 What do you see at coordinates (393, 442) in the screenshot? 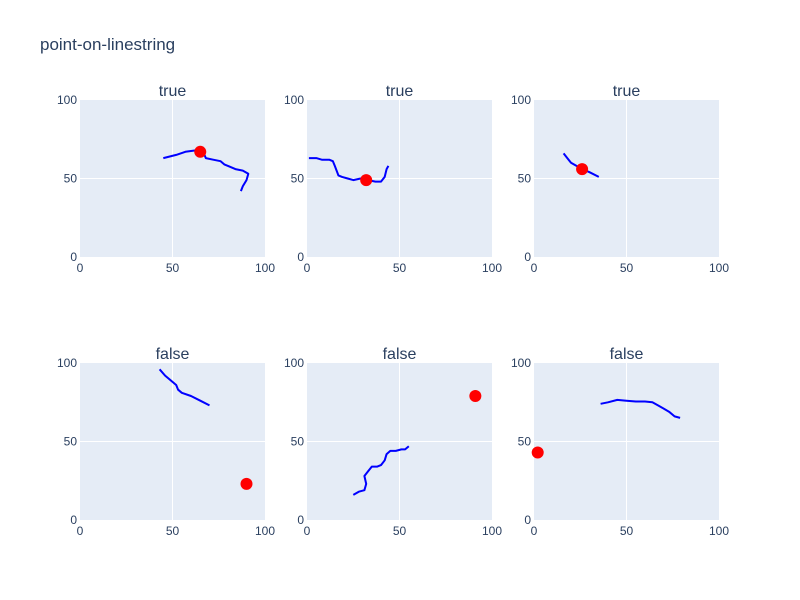
I see `subplot-5: 0 50 100 0 50 100 false` at bounding box center [393, 442].